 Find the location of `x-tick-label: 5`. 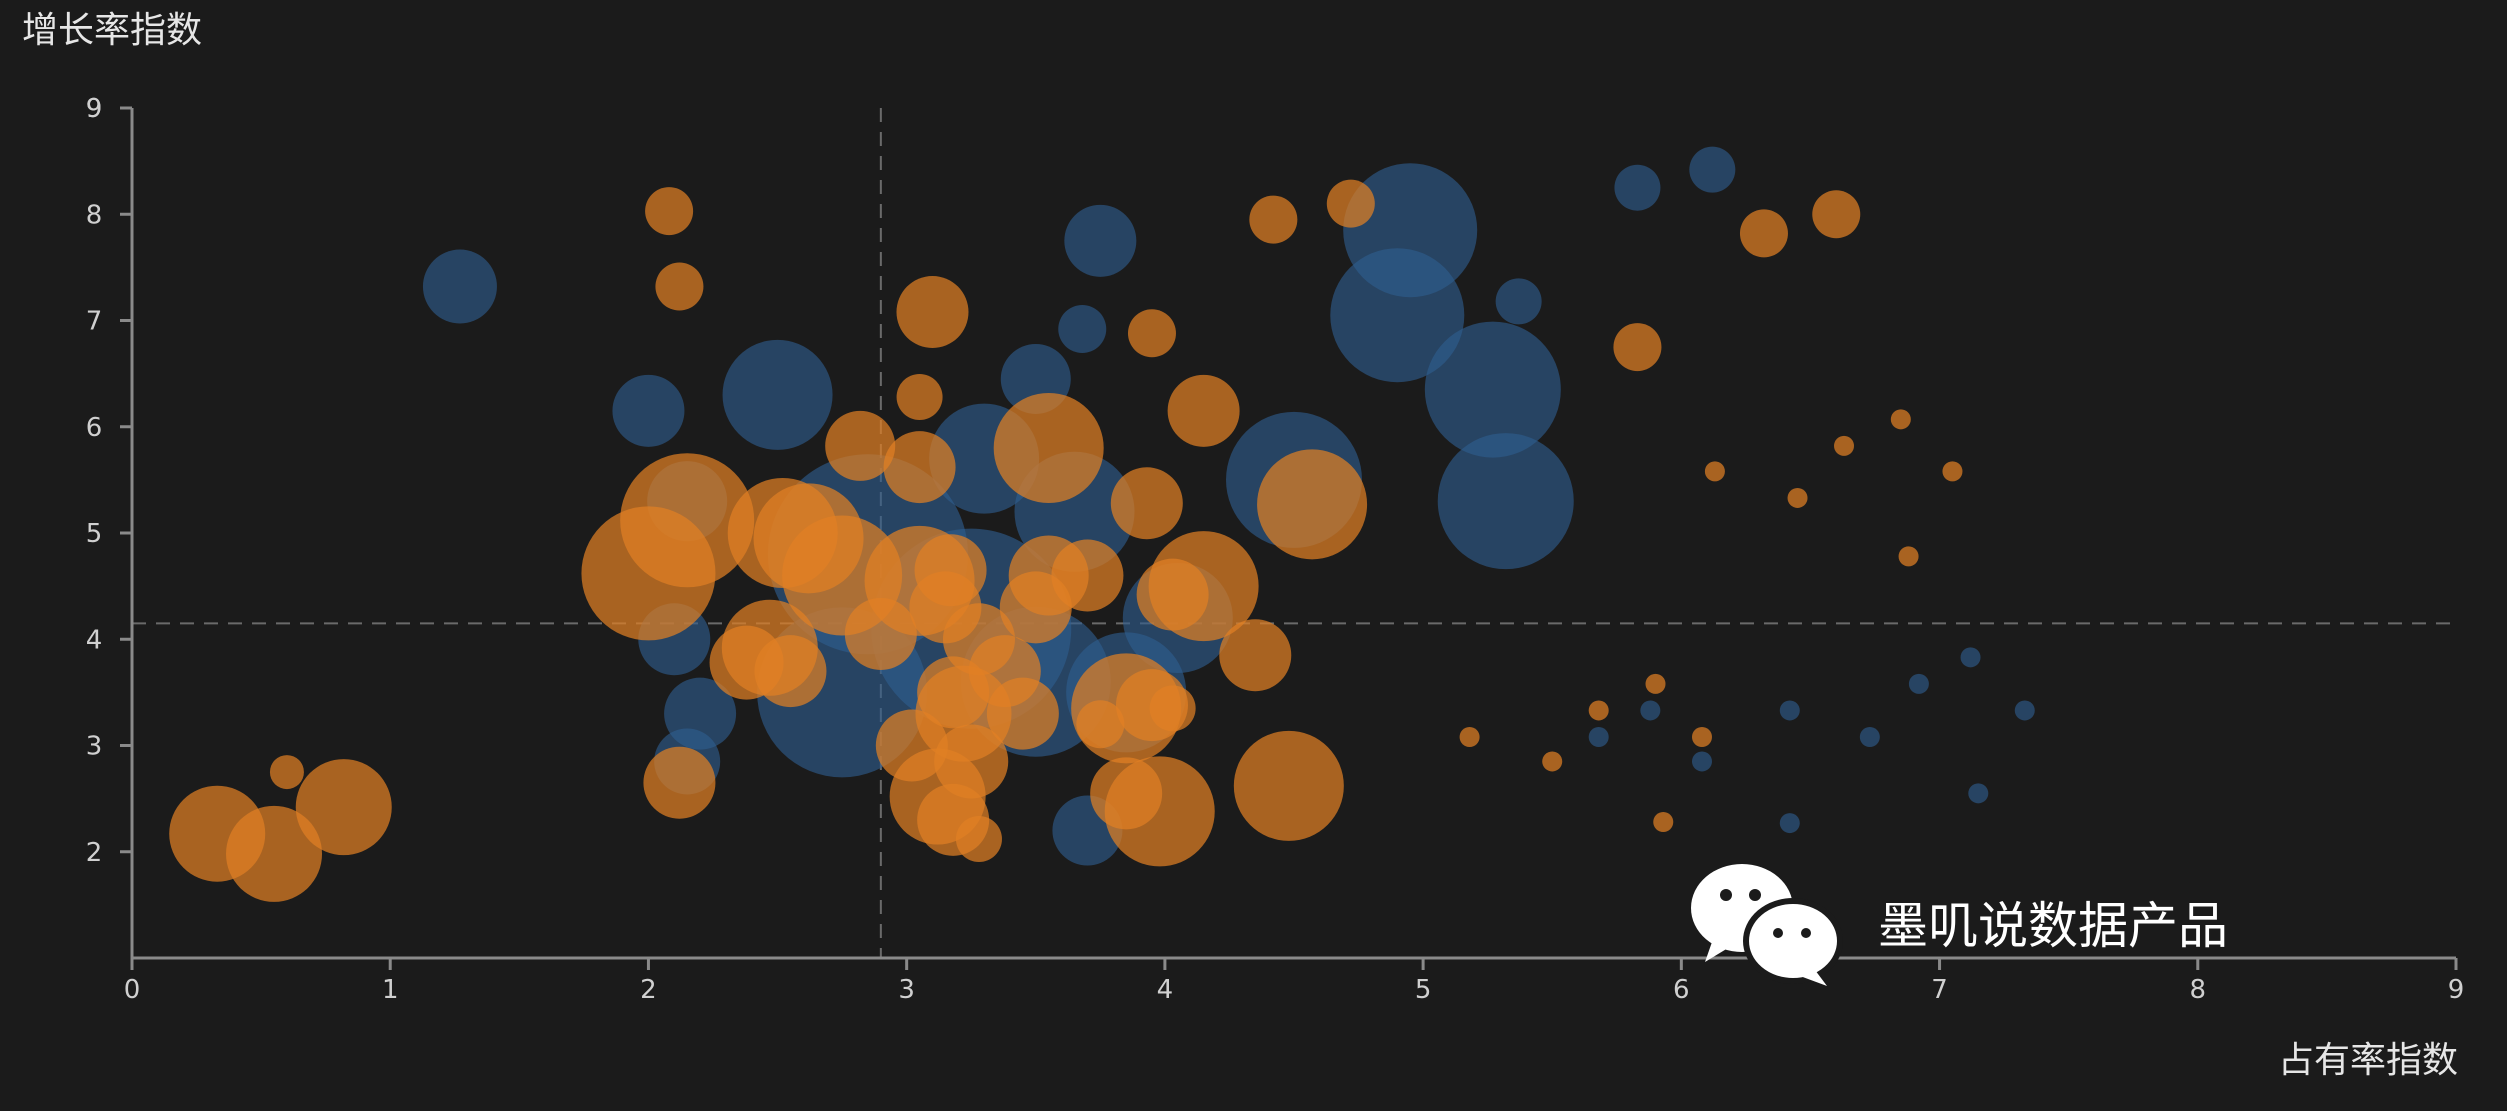

x-tick-label: 5 is located at coordinates (1423, 990).